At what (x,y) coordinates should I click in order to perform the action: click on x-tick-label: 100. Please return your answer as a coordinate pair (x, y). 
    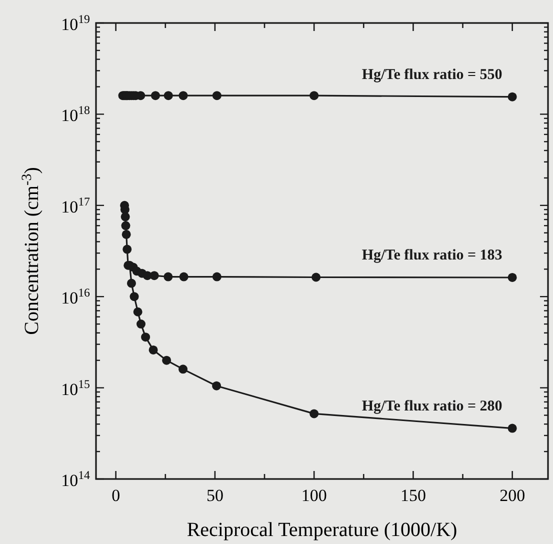
    Looking at the image, I should click on (314, 495).